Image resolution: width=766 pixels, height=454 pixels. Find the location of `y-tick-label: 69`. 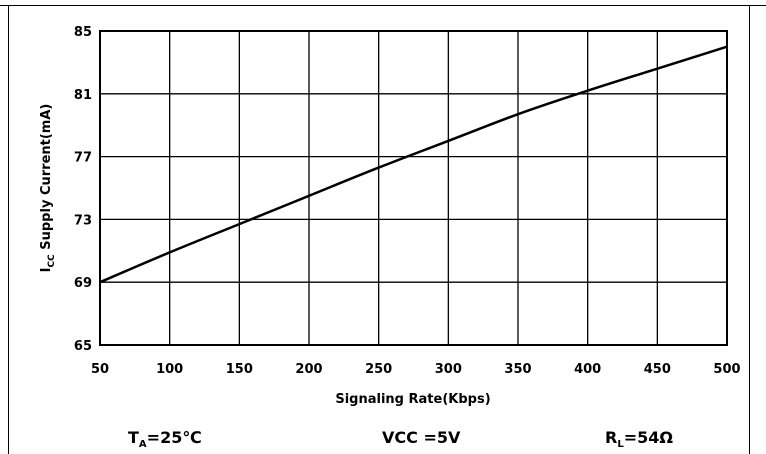

y-tick-label: 69 is located at coordinates (83, 283).